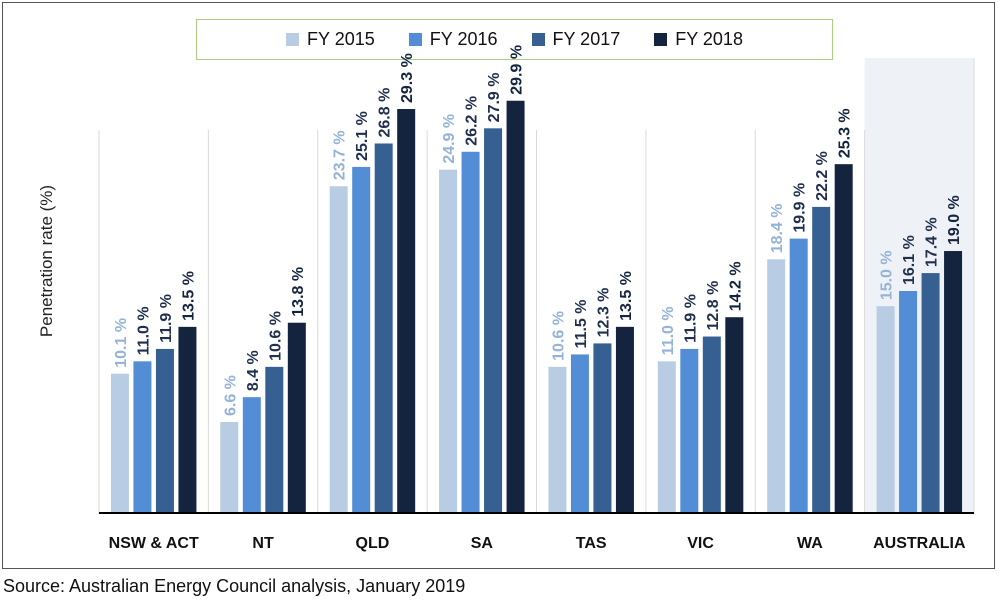  Describe the element at coordinates (253, 370) in the screenshot. I see `data-label-nt-fy-2016: 8.4 %` at that location.